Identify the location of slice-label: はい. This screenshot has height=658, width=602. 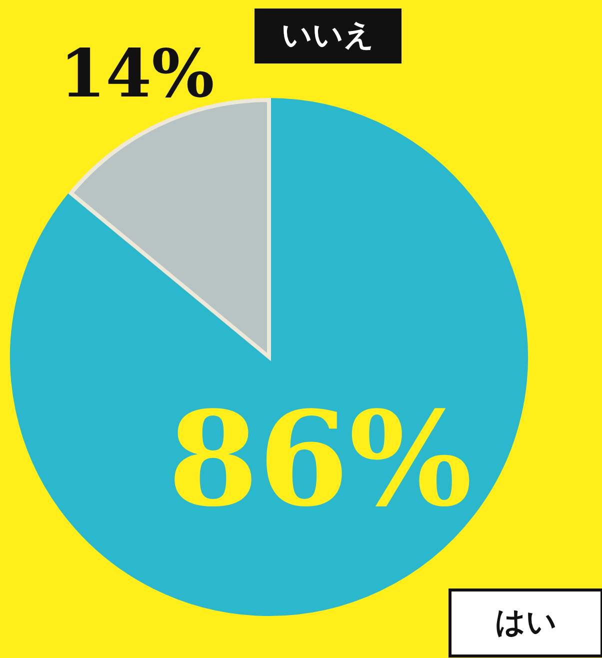
(526, 622).